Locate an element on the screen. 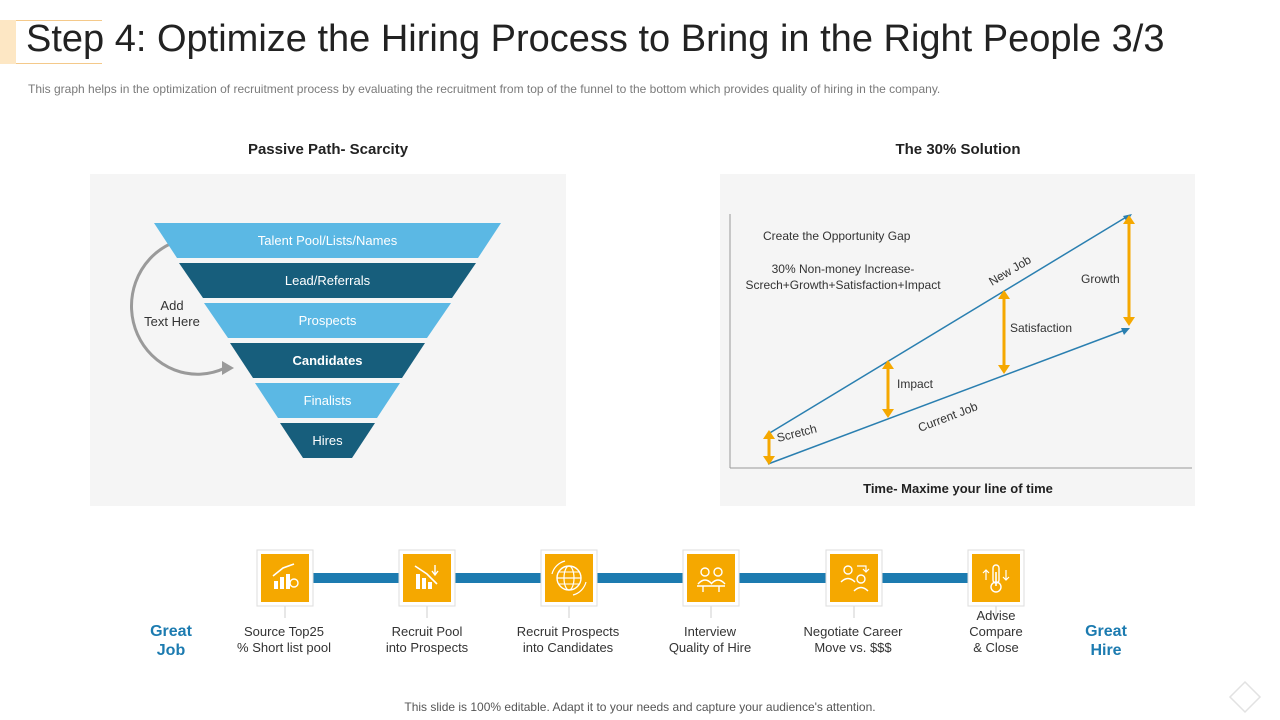 This screenshot has width=1280, height=720. growth-label: Growth is located at coordinates (1100, 279).